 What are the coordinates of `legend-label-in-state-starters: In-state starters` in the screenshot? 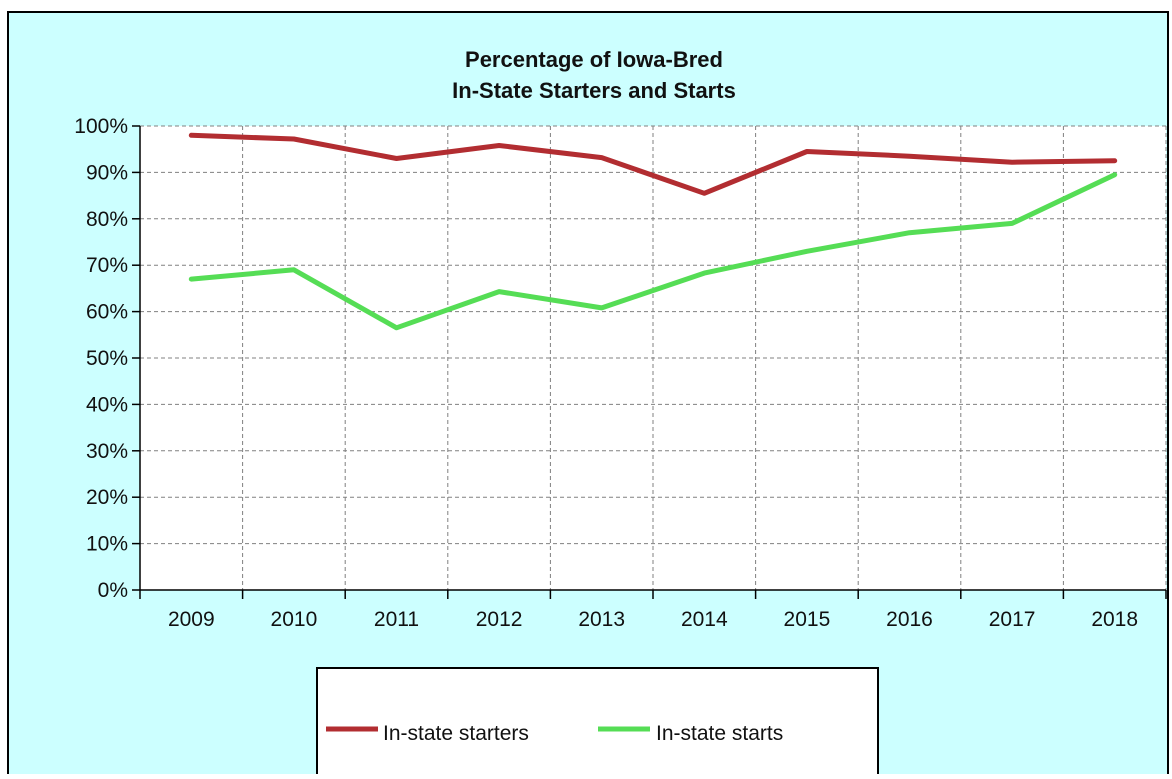 It's located at (456, 733).